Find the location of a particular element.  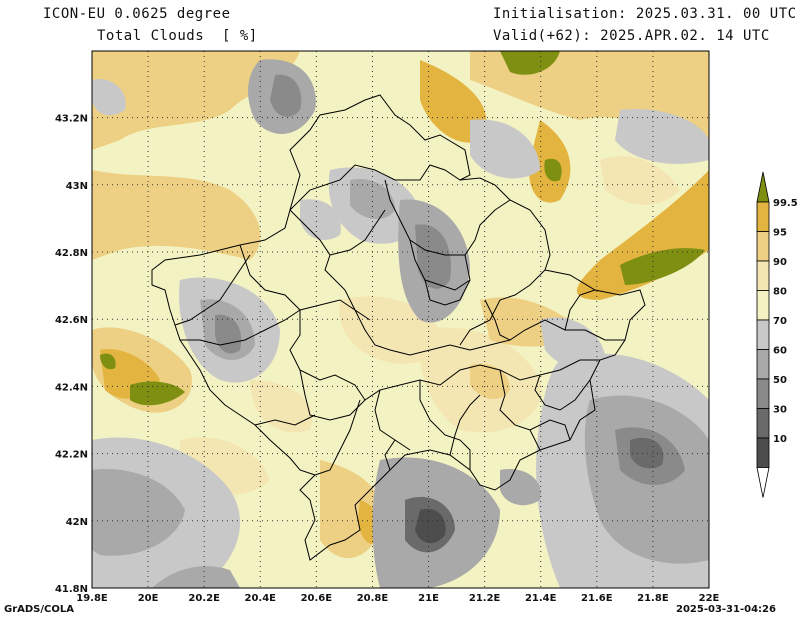

colorbar-label: 99.5 is located at coordinates (785, 203).